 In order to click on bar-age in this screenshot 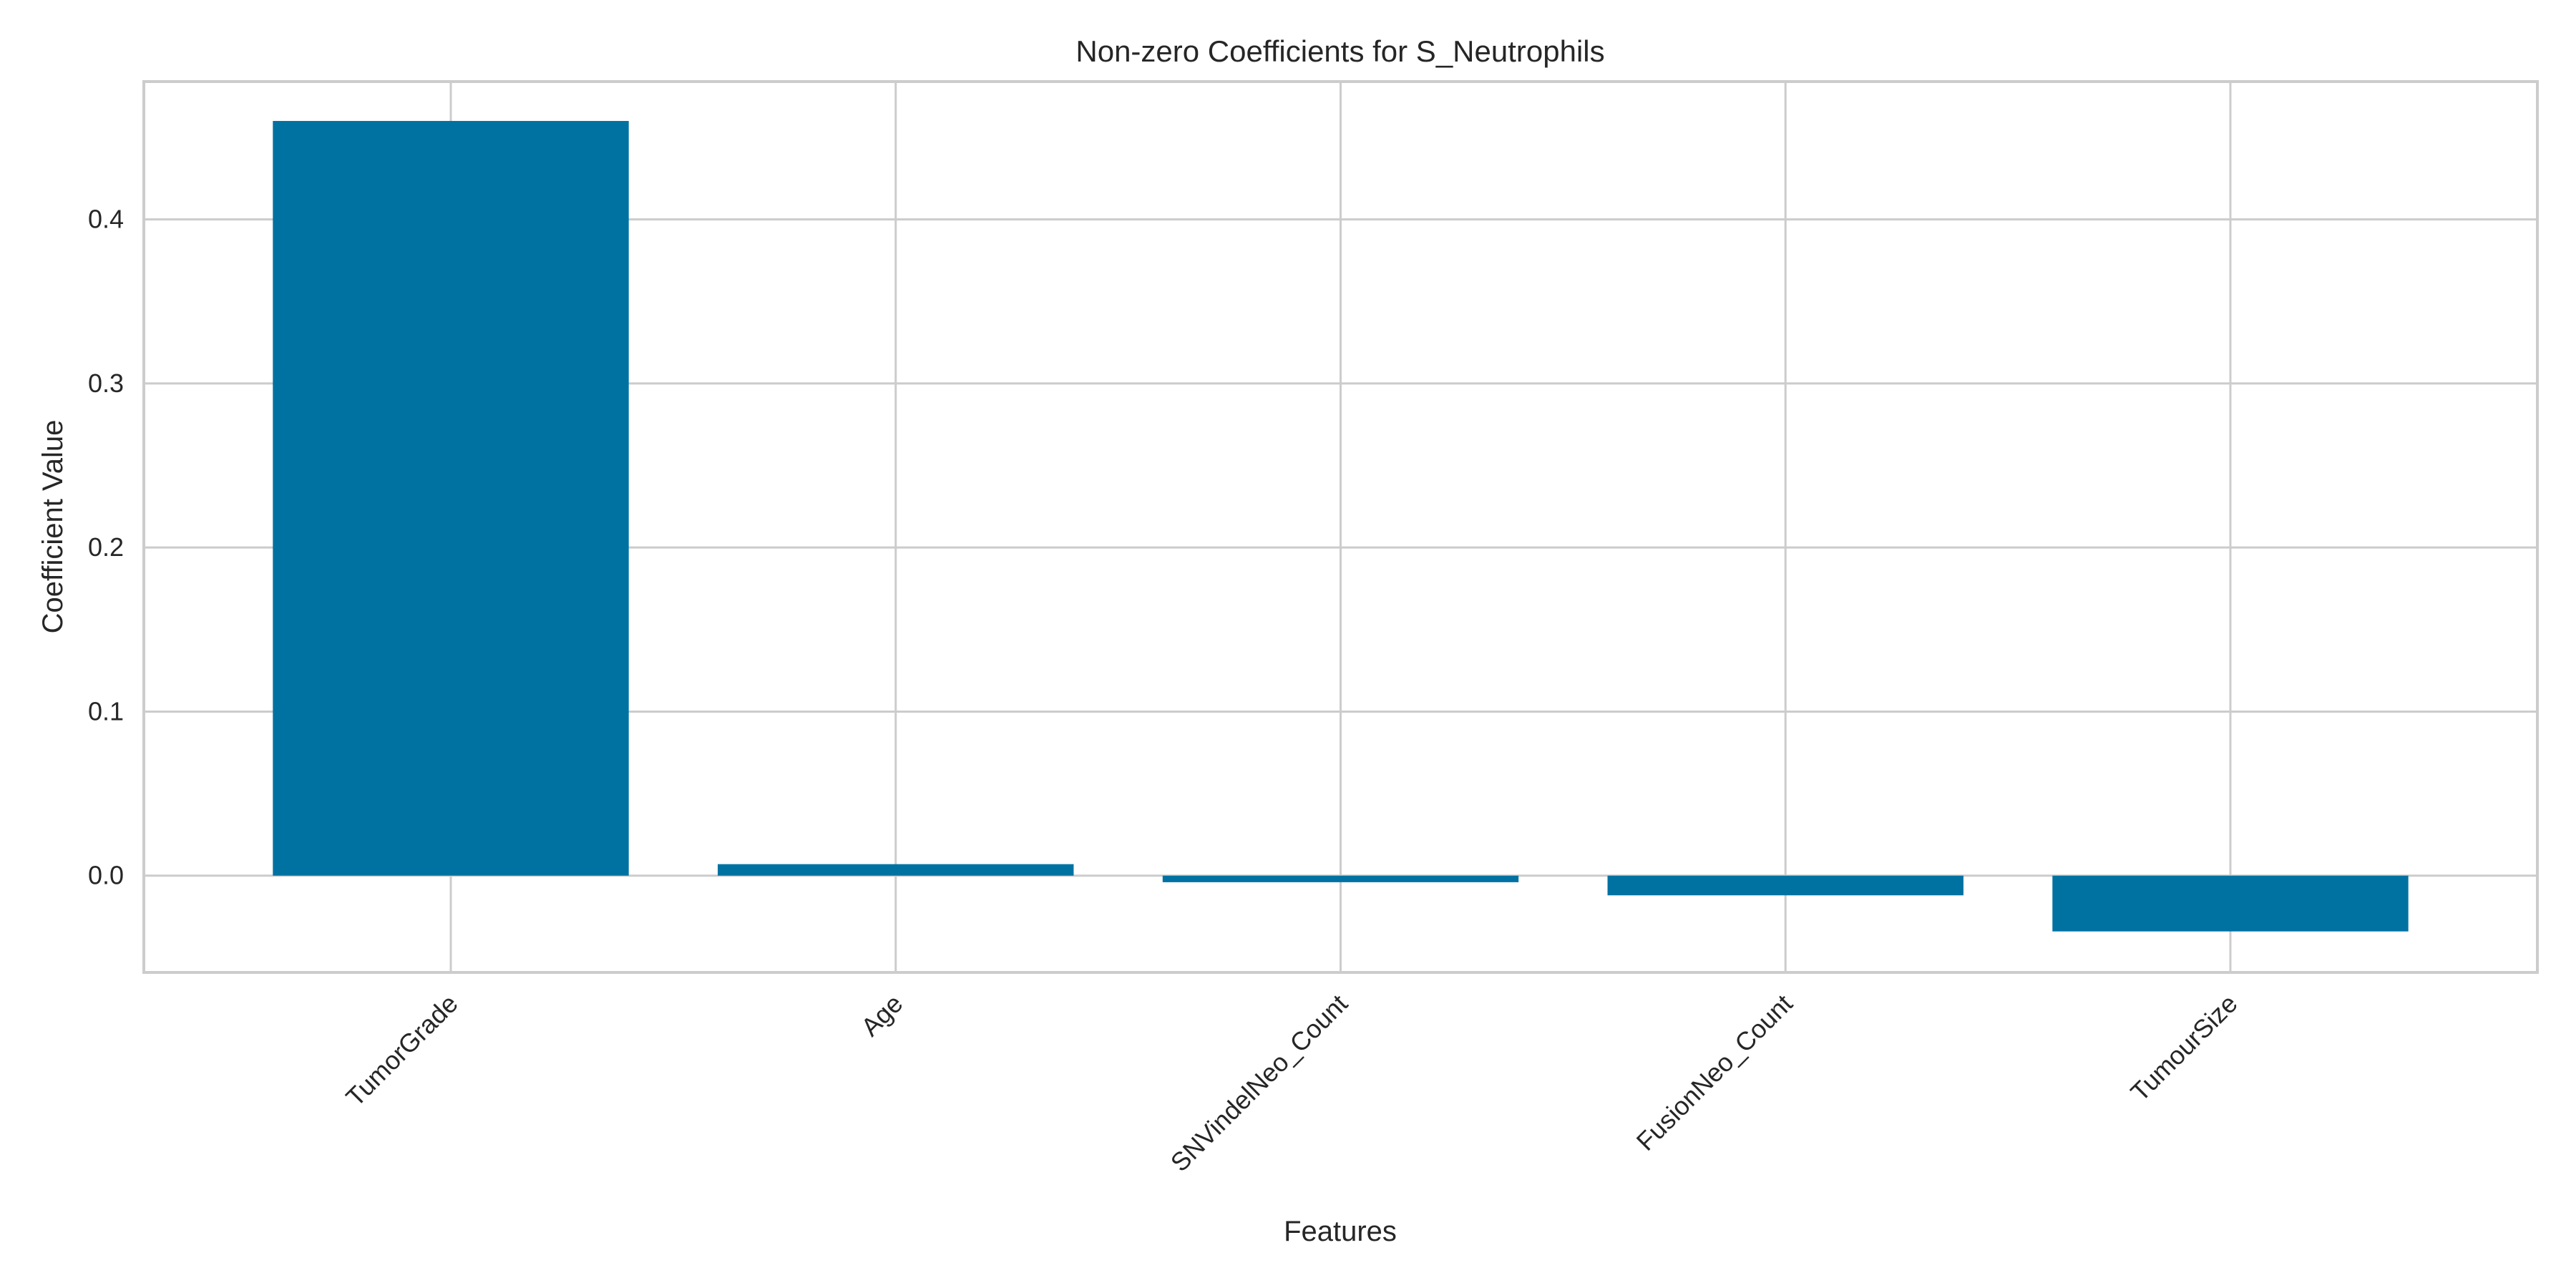, I will do `click(896, 870)`.